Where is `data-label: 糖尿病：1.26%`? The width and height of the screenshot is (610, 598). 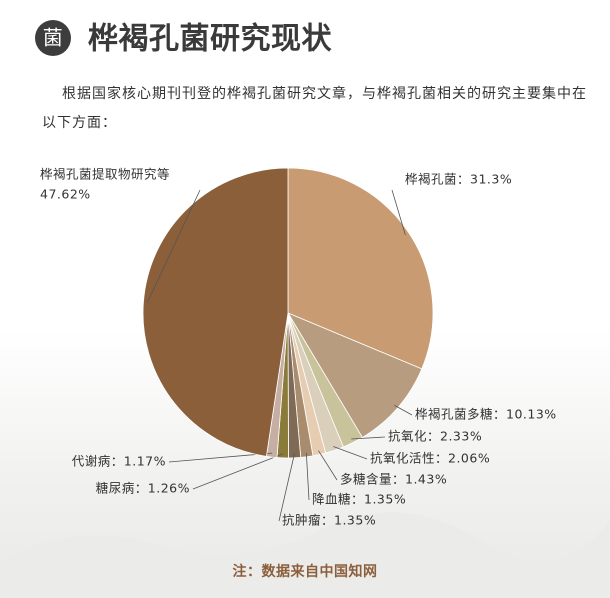 data-label: 糖尿病：1.26% is located at coordinates (143, 488).